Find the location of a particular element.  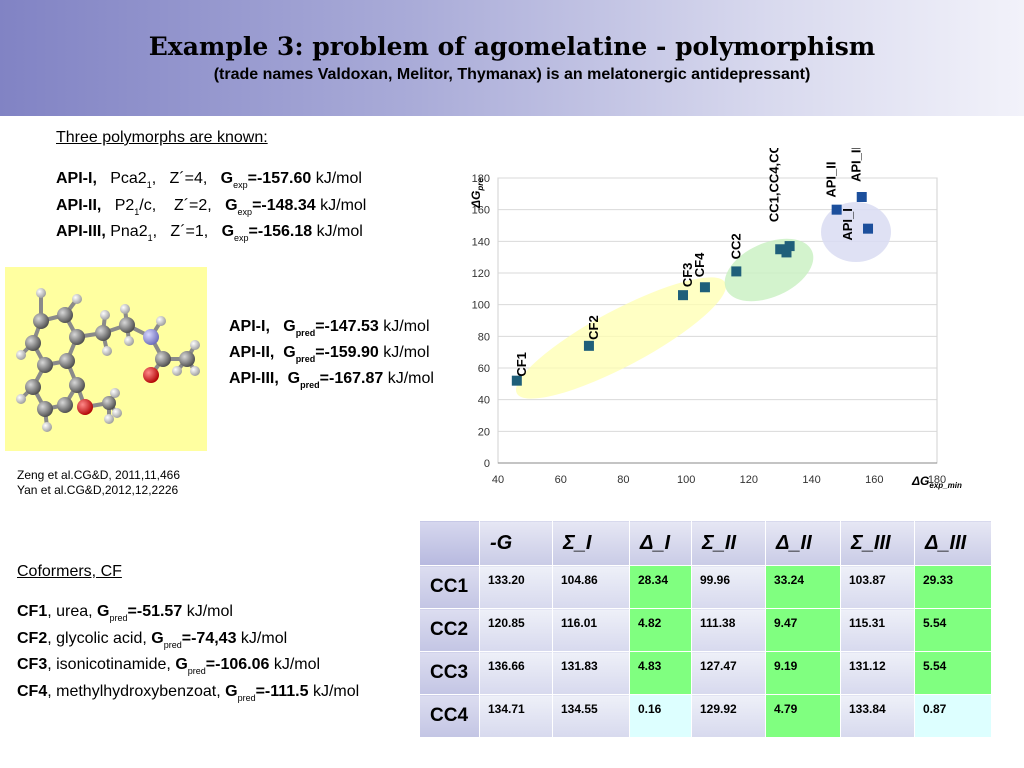

y-tick-label: 100 is located at coordinates (481, 306).